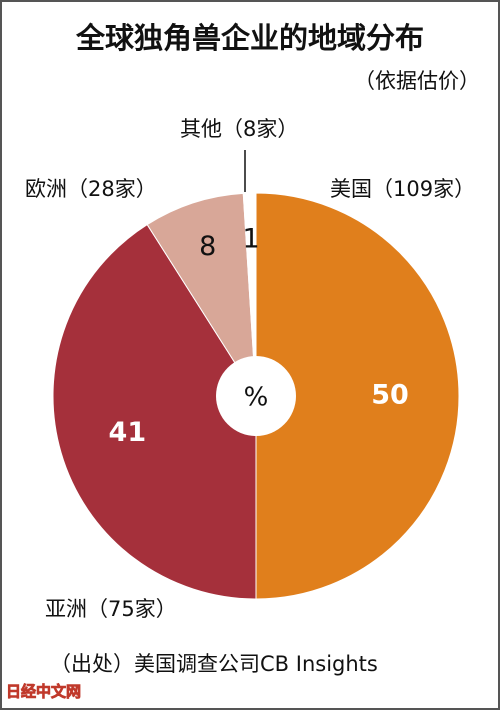 The width and height of the screenshot is (500, 714). What do you see at coordinates (402, 189) in the screenshot?
I see `category-label: 美国（109家）` at bounding box center [402, 189].